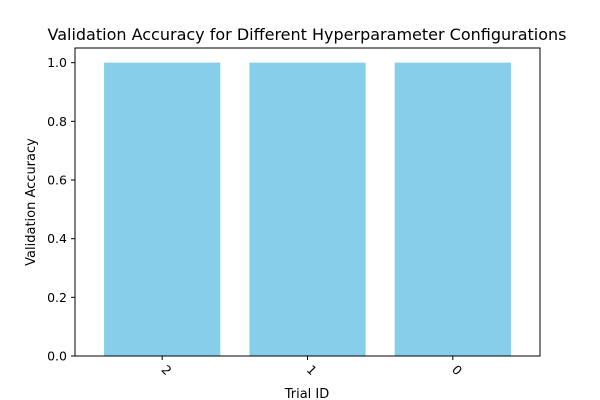  What do you see at coordinates (457, 370) in the screenshot?
I see `x-tick-label: 0` at bounding box center [457, 370].